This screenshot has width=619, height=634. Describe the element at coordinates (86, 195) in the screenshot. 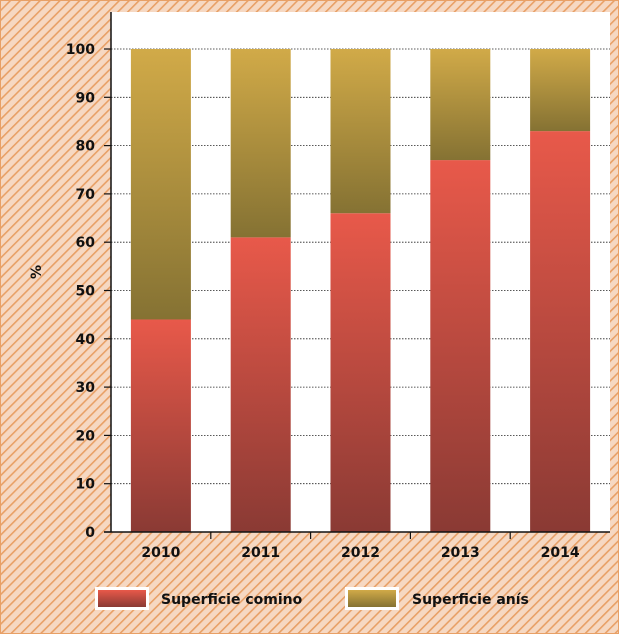

I see `y-tick-label: 70` at that location.